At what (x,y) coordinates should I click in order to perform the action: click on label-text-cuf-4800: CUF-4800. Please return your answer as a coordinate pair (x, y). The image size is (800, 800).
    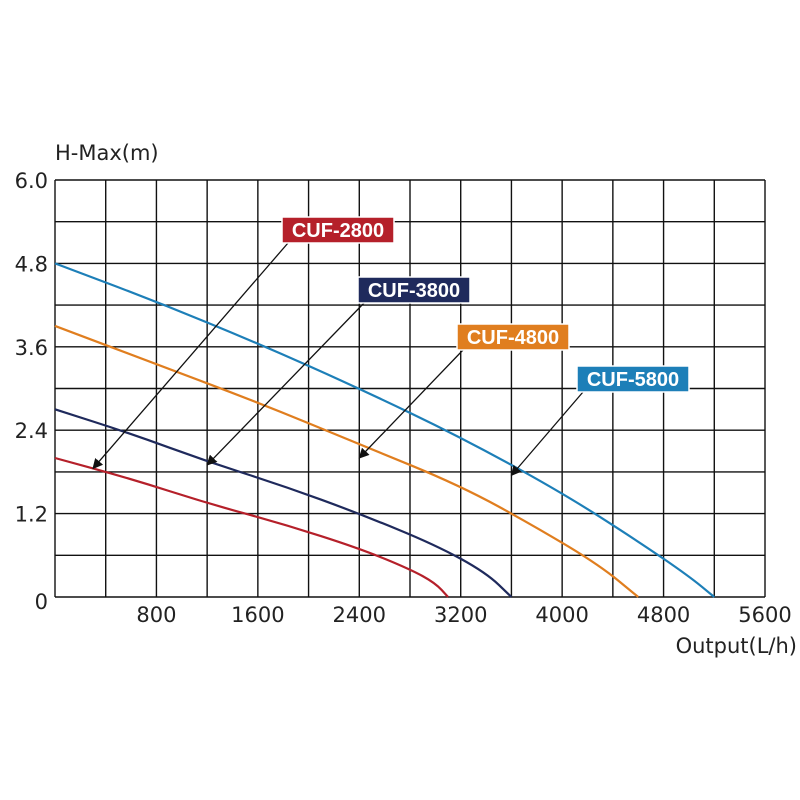
    Looking at the image, I should click on (513, 338).